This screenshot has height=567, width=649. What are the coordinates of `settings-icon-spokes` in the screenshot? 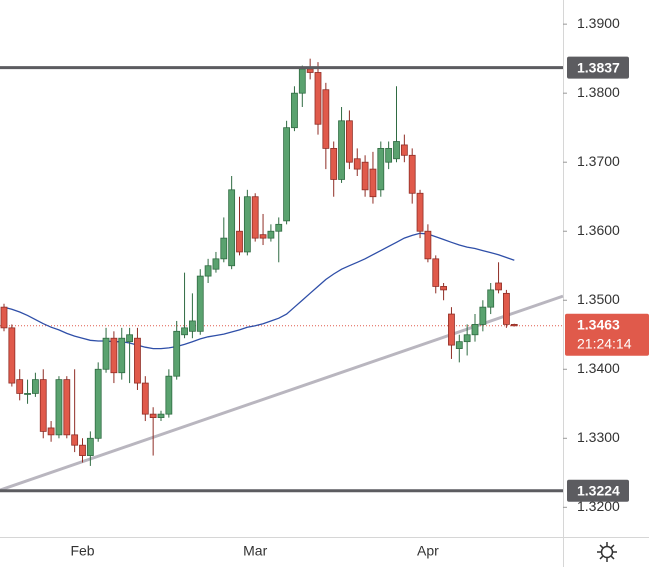 It's located at (607, 552).